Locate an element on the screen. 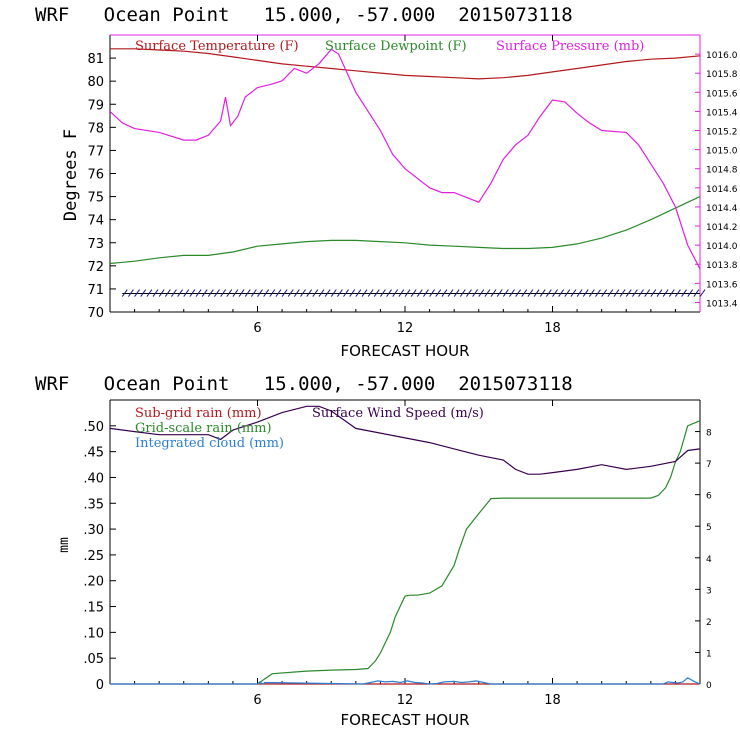 Image resolution: width=740 pixels, height=740 pixels. bottom-y-tick-label: .05 is located at coordinates (93, 659).